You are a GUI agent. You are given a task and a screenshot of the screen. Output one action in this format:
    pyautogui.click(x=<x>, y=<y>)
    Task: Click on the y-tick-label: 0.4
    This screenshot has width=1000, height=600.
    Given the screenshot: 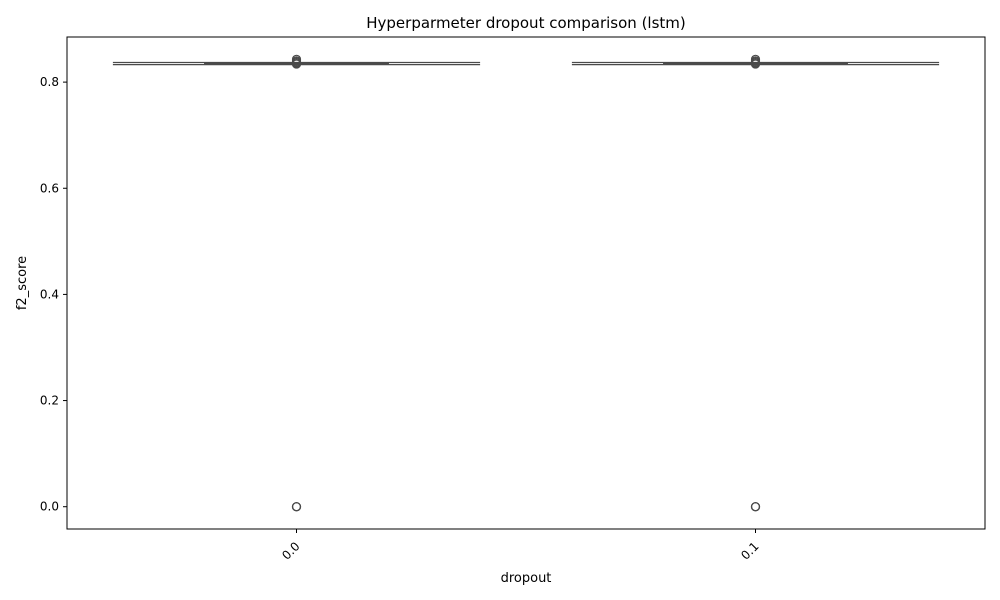 What is the action you would take?
    pyautogui.click(x=49, y=294)
    